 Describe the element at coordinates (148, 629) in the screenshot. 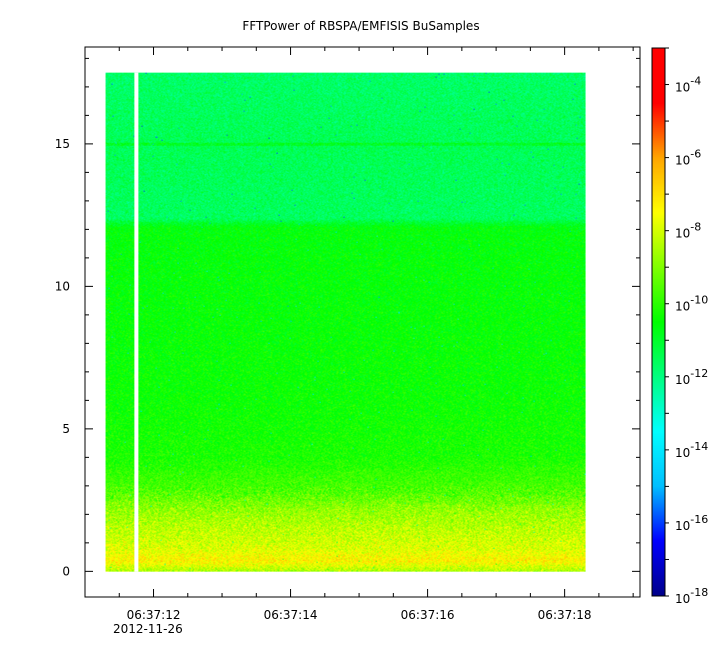

I see `x-date-label: 2012-11-26` at that location.